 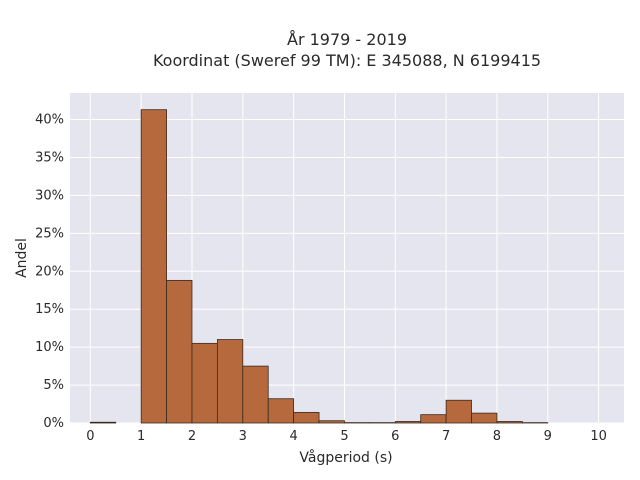 I want to click on y-tick-label: 30%, so click(x=49, y=195).